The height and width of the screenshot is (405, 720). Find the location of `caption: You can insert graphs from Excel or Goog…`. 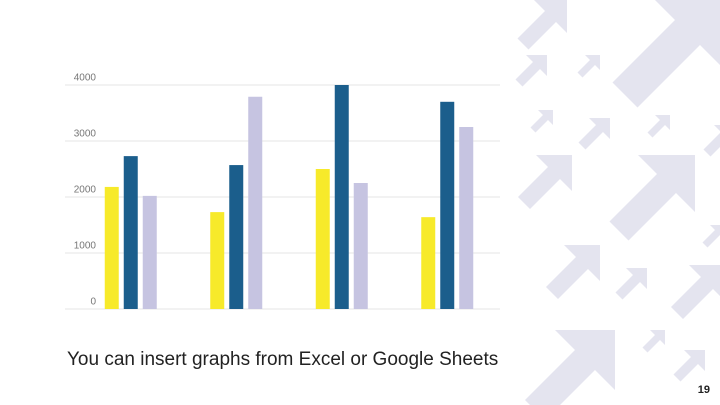

caption: You can insert graphs from Excel or Goog… is located at coordinates (282, 359).